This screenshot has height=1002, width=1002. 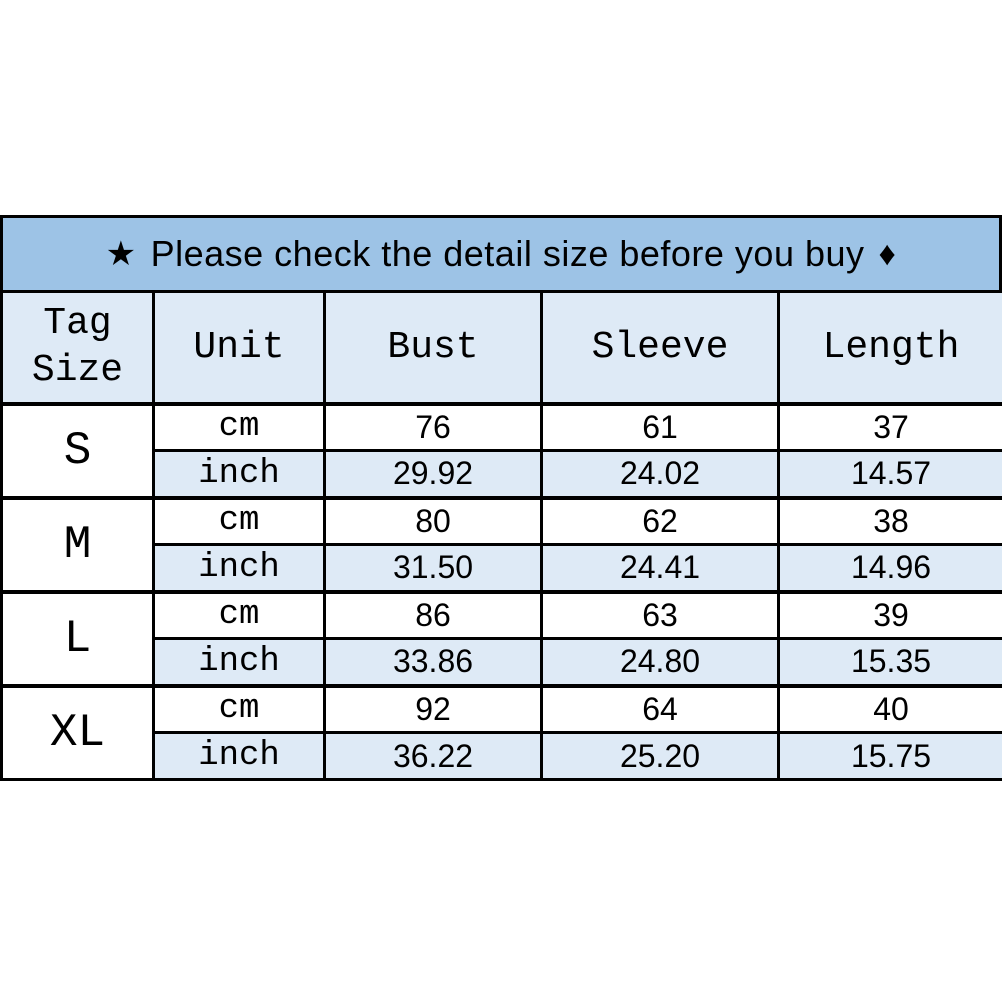 What do you see at coordinates (660, 662) in the screenshot?
I see `value-cell-l-sleeve-inch: 24.80` at bounding box center [660, 662].